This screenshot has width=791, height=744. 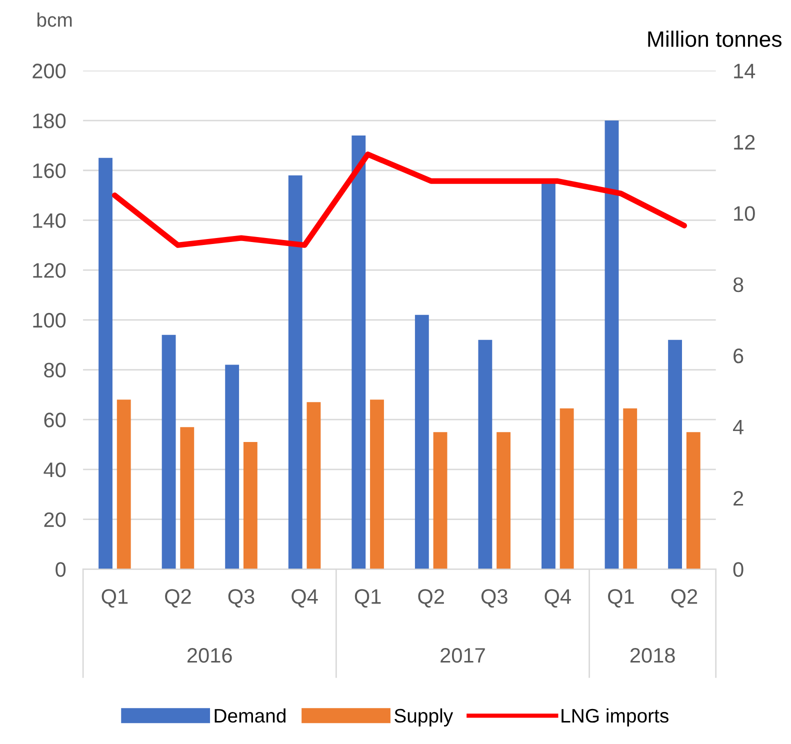 What do you see at coordinates (738, 427) in the screenshot?
I see `y2-tick-label: 4` at bounding box center [738, 427].